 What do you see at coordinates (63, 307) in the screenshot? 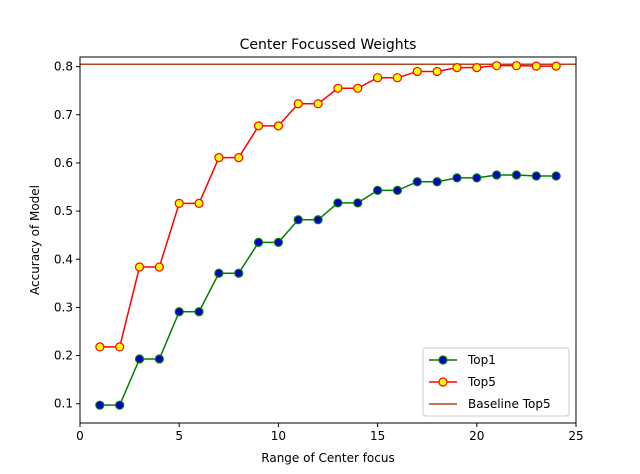
I see `y-tick-label: 0.3` at bounding box center [63, 307].